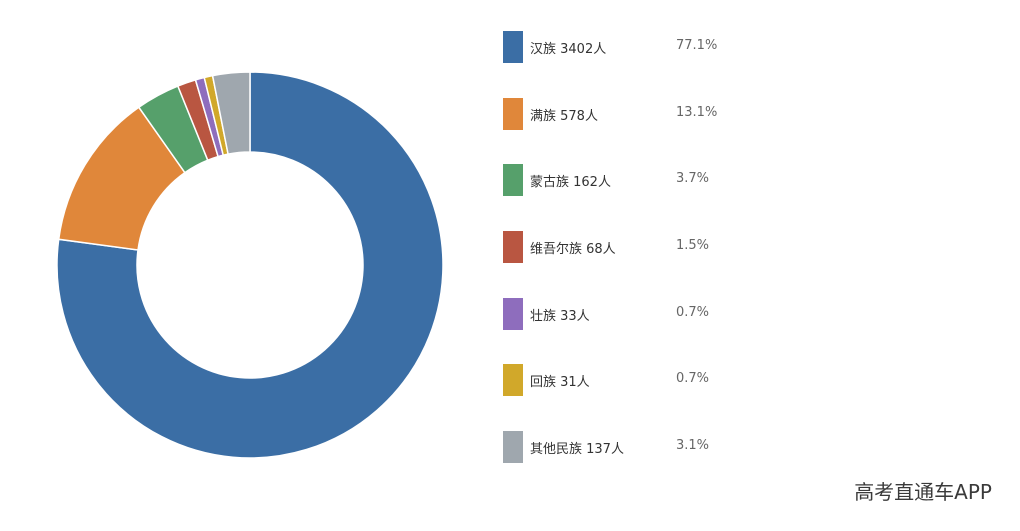  Describe the element at coordinates (693, 179) in the screenshot. I see `legend-percent: 3.7%` at that location.